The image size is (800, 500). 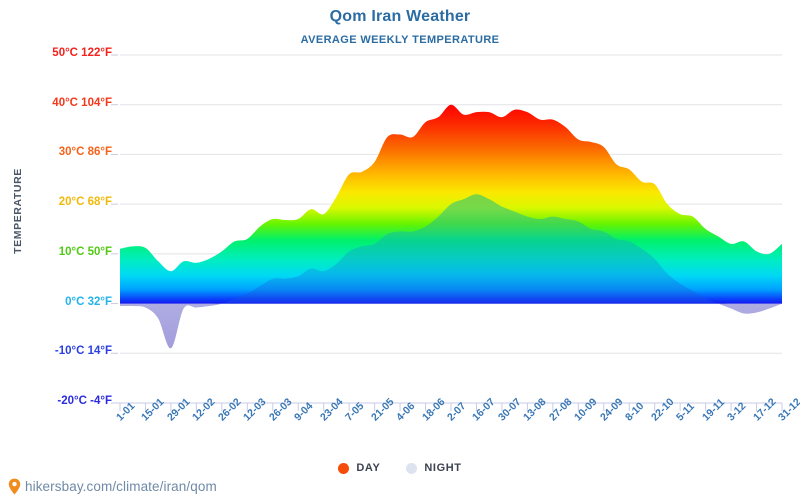 What do you see at coordinates (229, 410) in the screenshot?
I see `x-axis-tick-label: 26-02` at bounding box center [229, 410].